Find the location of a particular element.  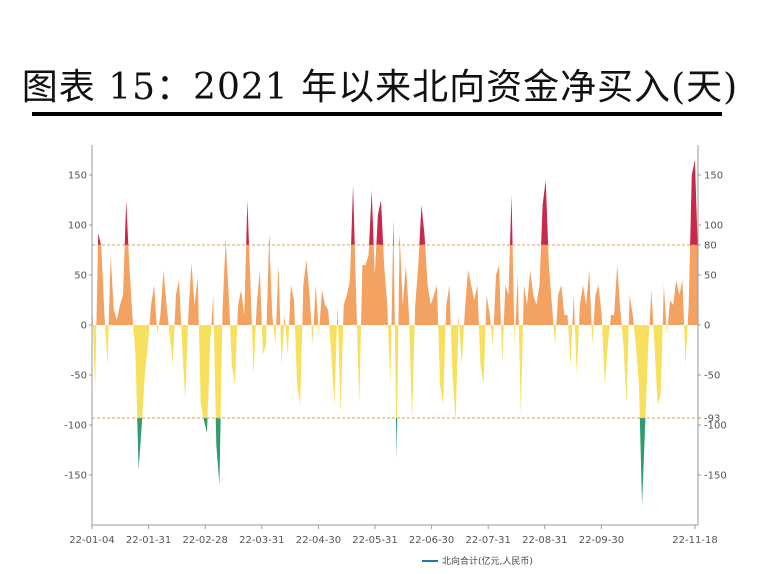

left-y-tick-label: -50 is located at coordinates (79, 376).